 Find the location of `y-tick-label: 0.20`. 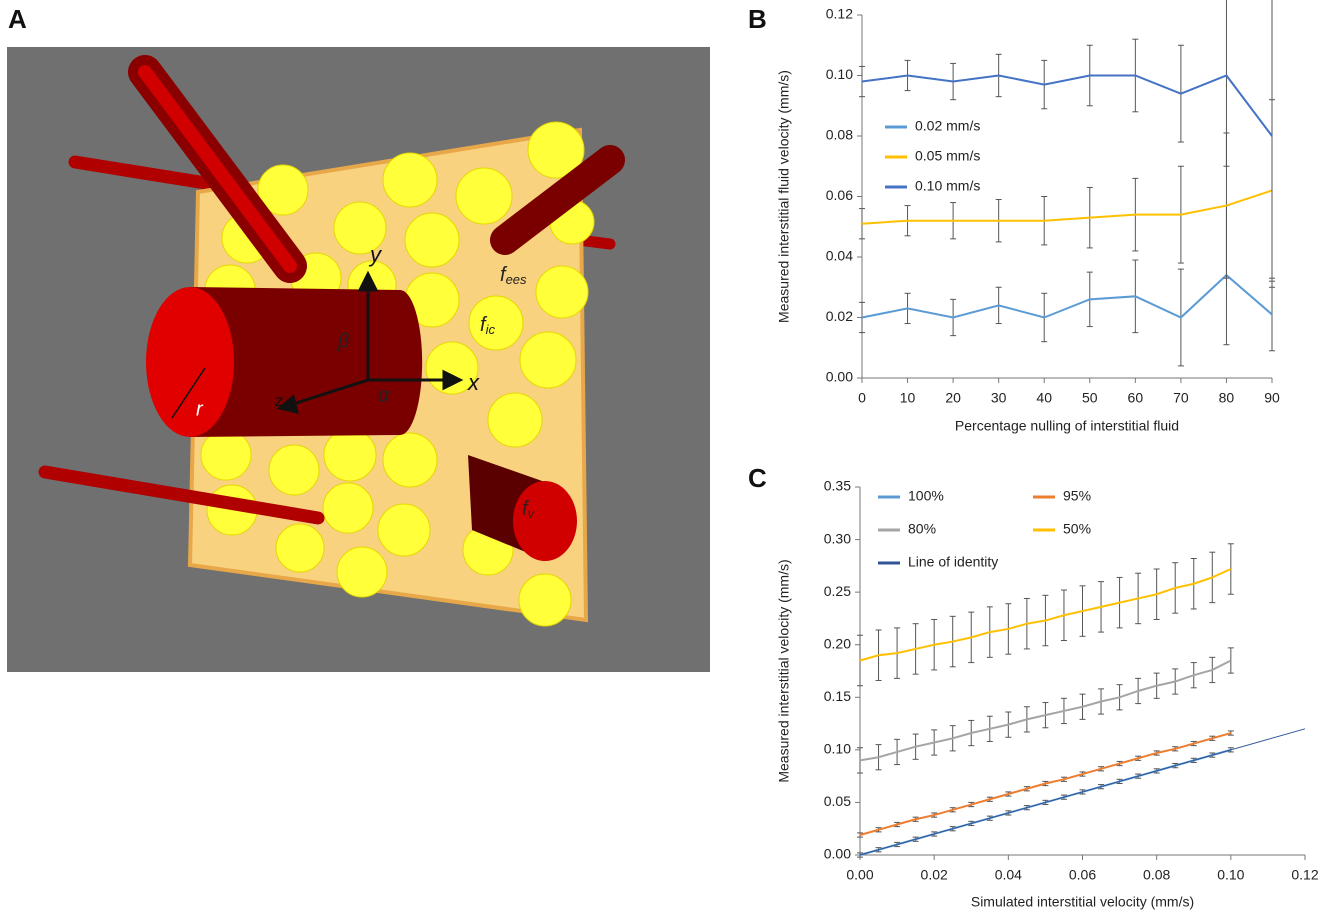

y-tick-label: 0.20 is located at coordinates (837, 643).